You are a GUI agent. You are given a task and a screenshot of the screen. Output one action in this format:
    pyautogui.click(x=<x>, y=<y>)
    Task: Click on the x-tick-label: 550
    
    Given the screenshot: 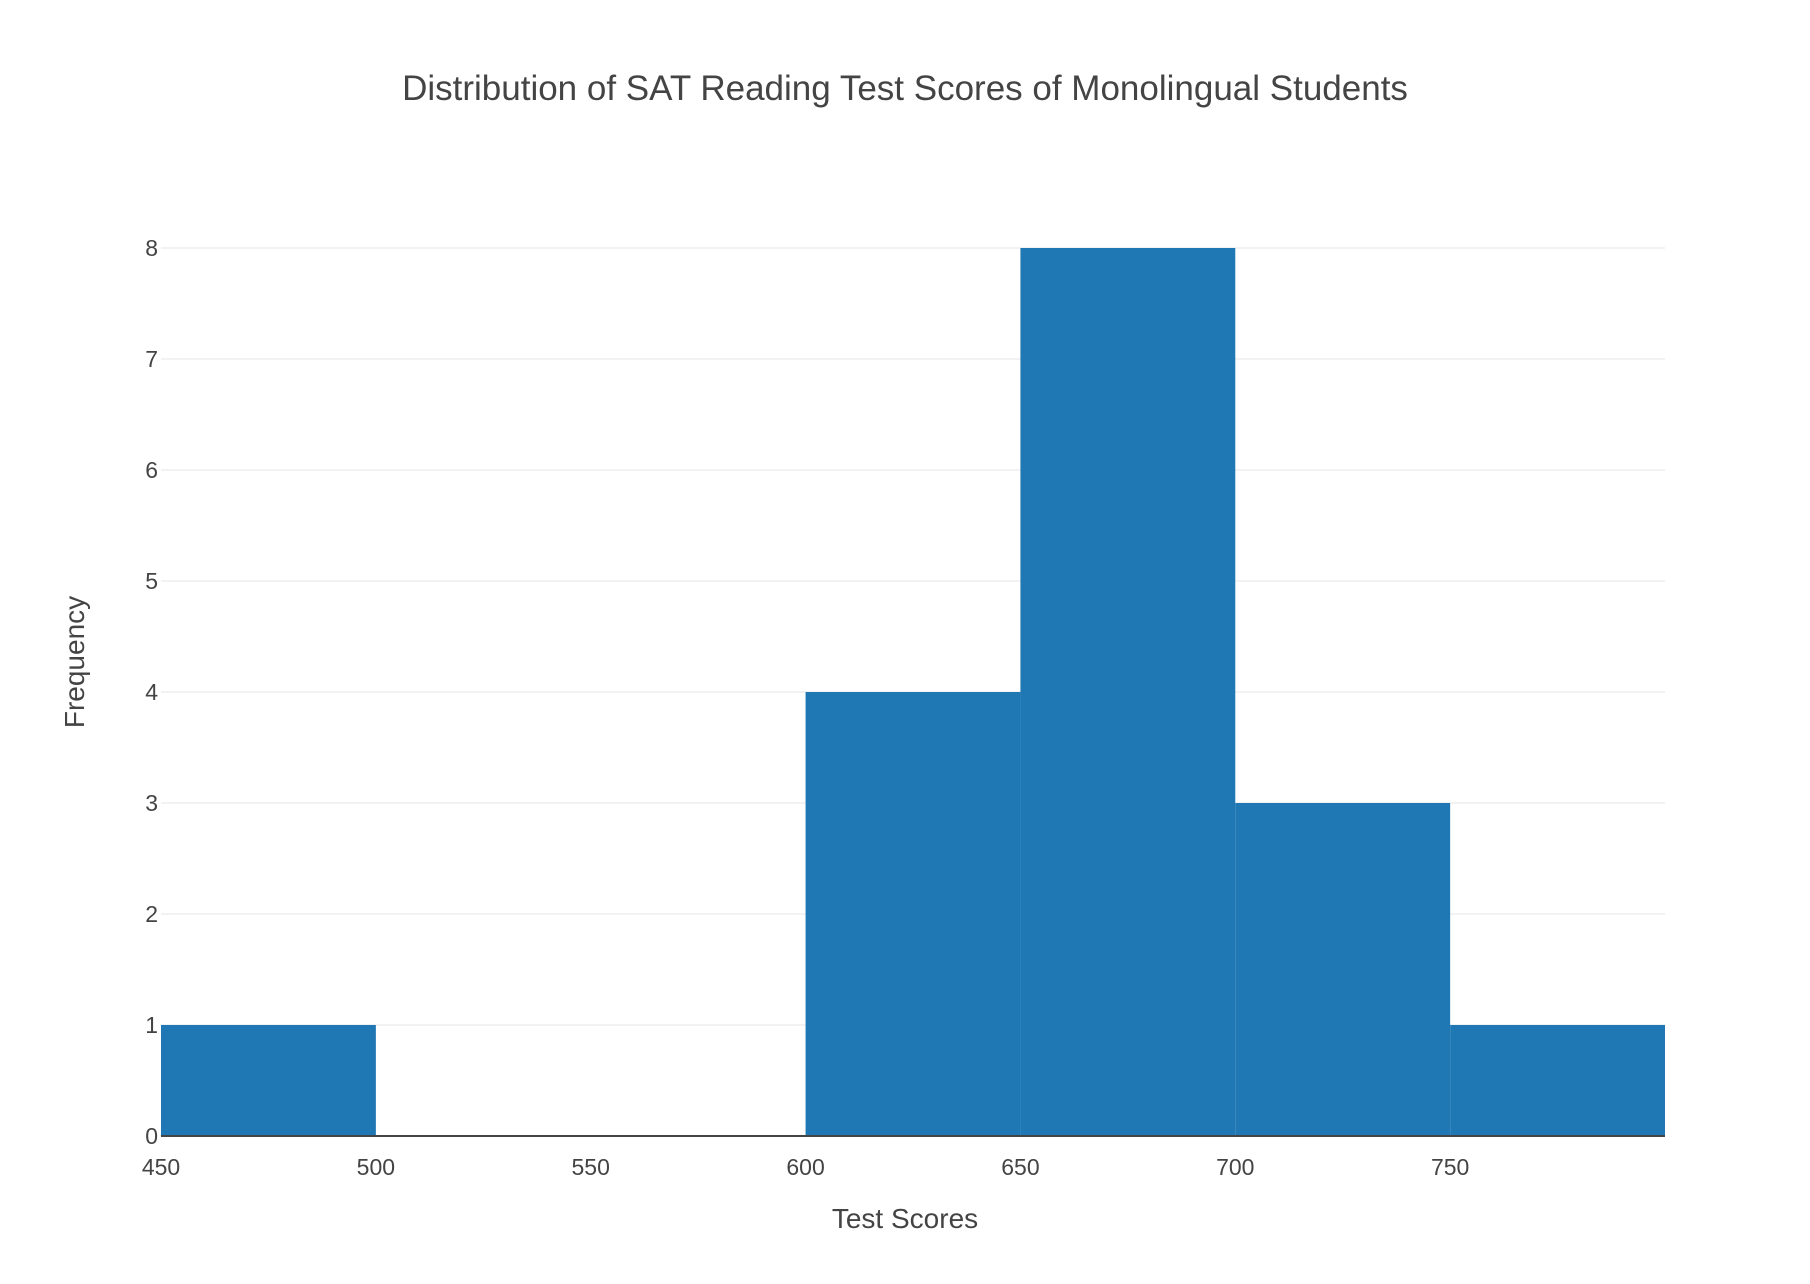 What is the action you would take?
    pyautogui.click(x=591, y=1167)
    